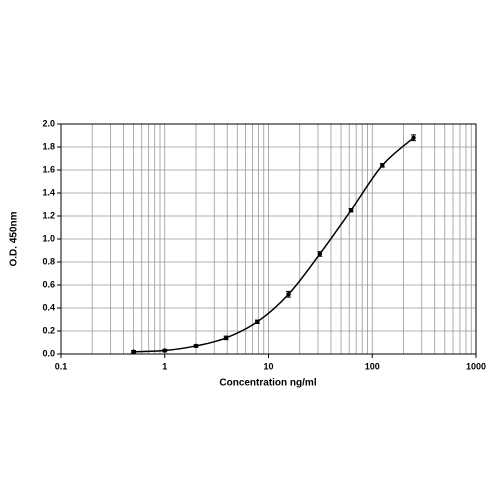 The width and height of the screenshot is (500, 500). I want to click on y-tick-label: 0.0, so click(48, 353).